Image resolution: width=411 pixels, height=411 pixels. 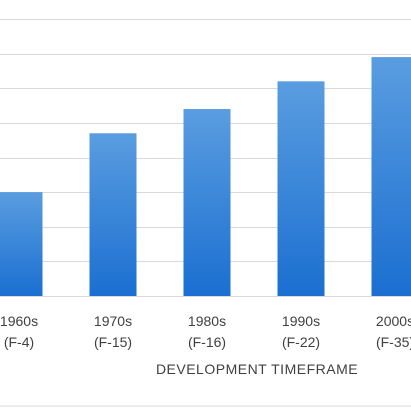 I want to click on x-tick-label: 2000s (F-35), so click(x=393, y=331).